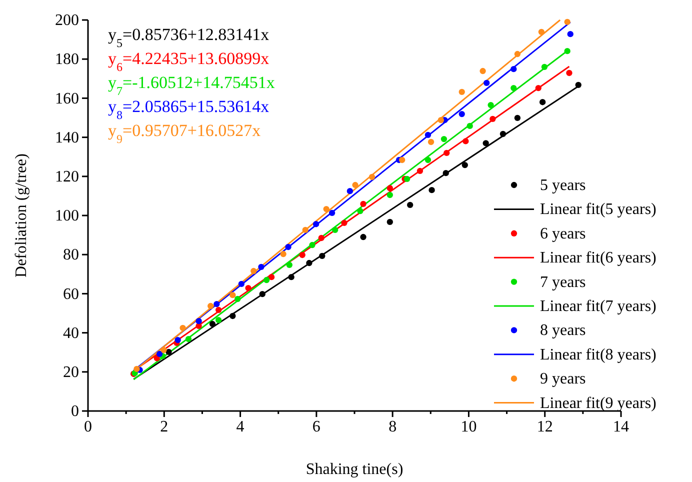 This screenshot has width=692, height=482. What do you see at coordinates (598, 258) in the screenshot?
I see `legend-label: Linear fit(6 years)` at bounding box center [598, 258].